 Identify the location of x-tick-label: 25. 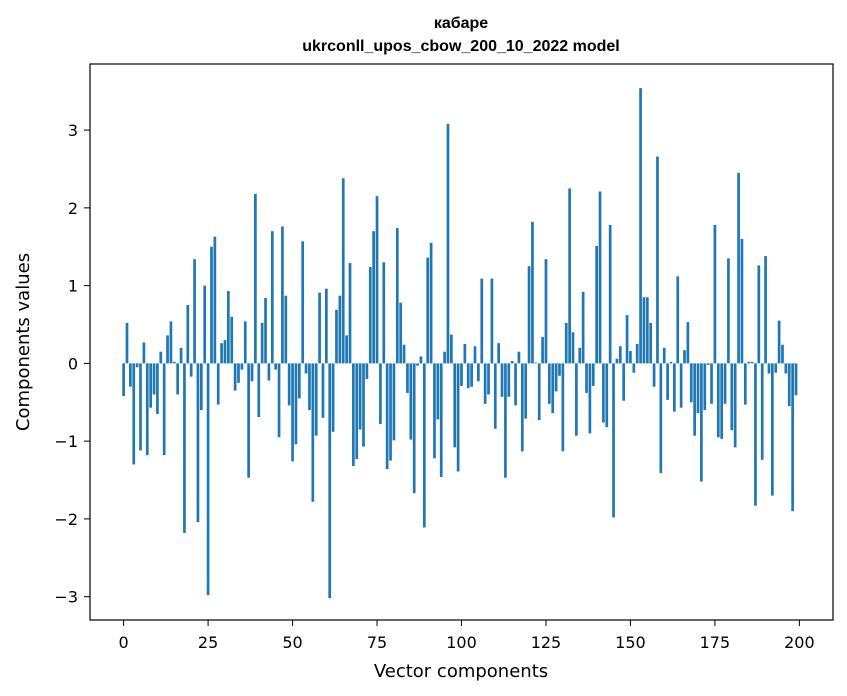
(208, 642).